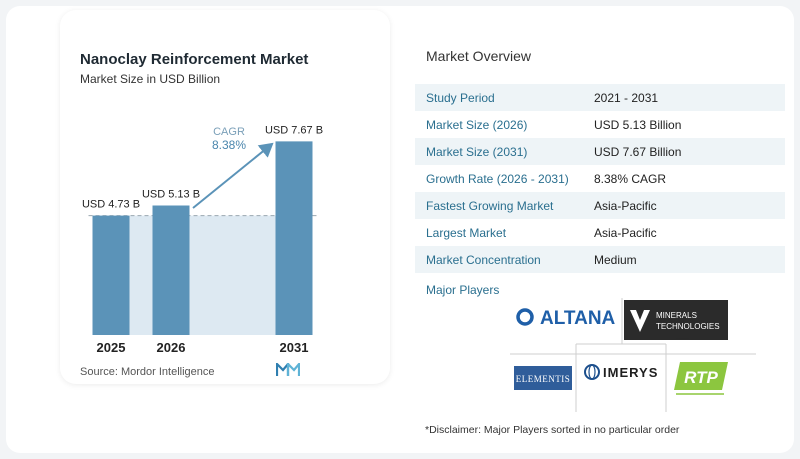 The height and width of the screenshot is (459, 800). What do you see at coordinates (147, 372) in the screenshot?
I see `source-note: Source: Mordor Intelligence` at bounding box center [147, 372].